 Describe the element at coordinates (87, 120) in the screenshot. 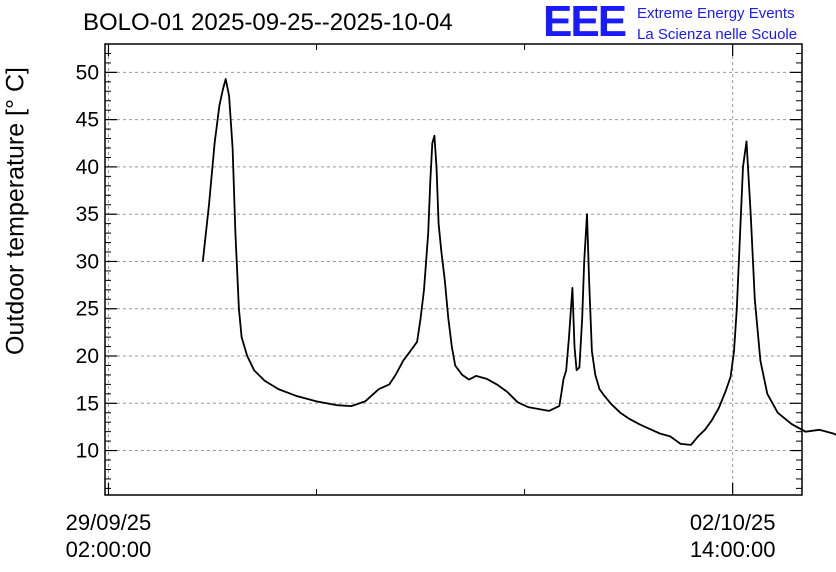

I see `y-tick-label: 45` at that location.